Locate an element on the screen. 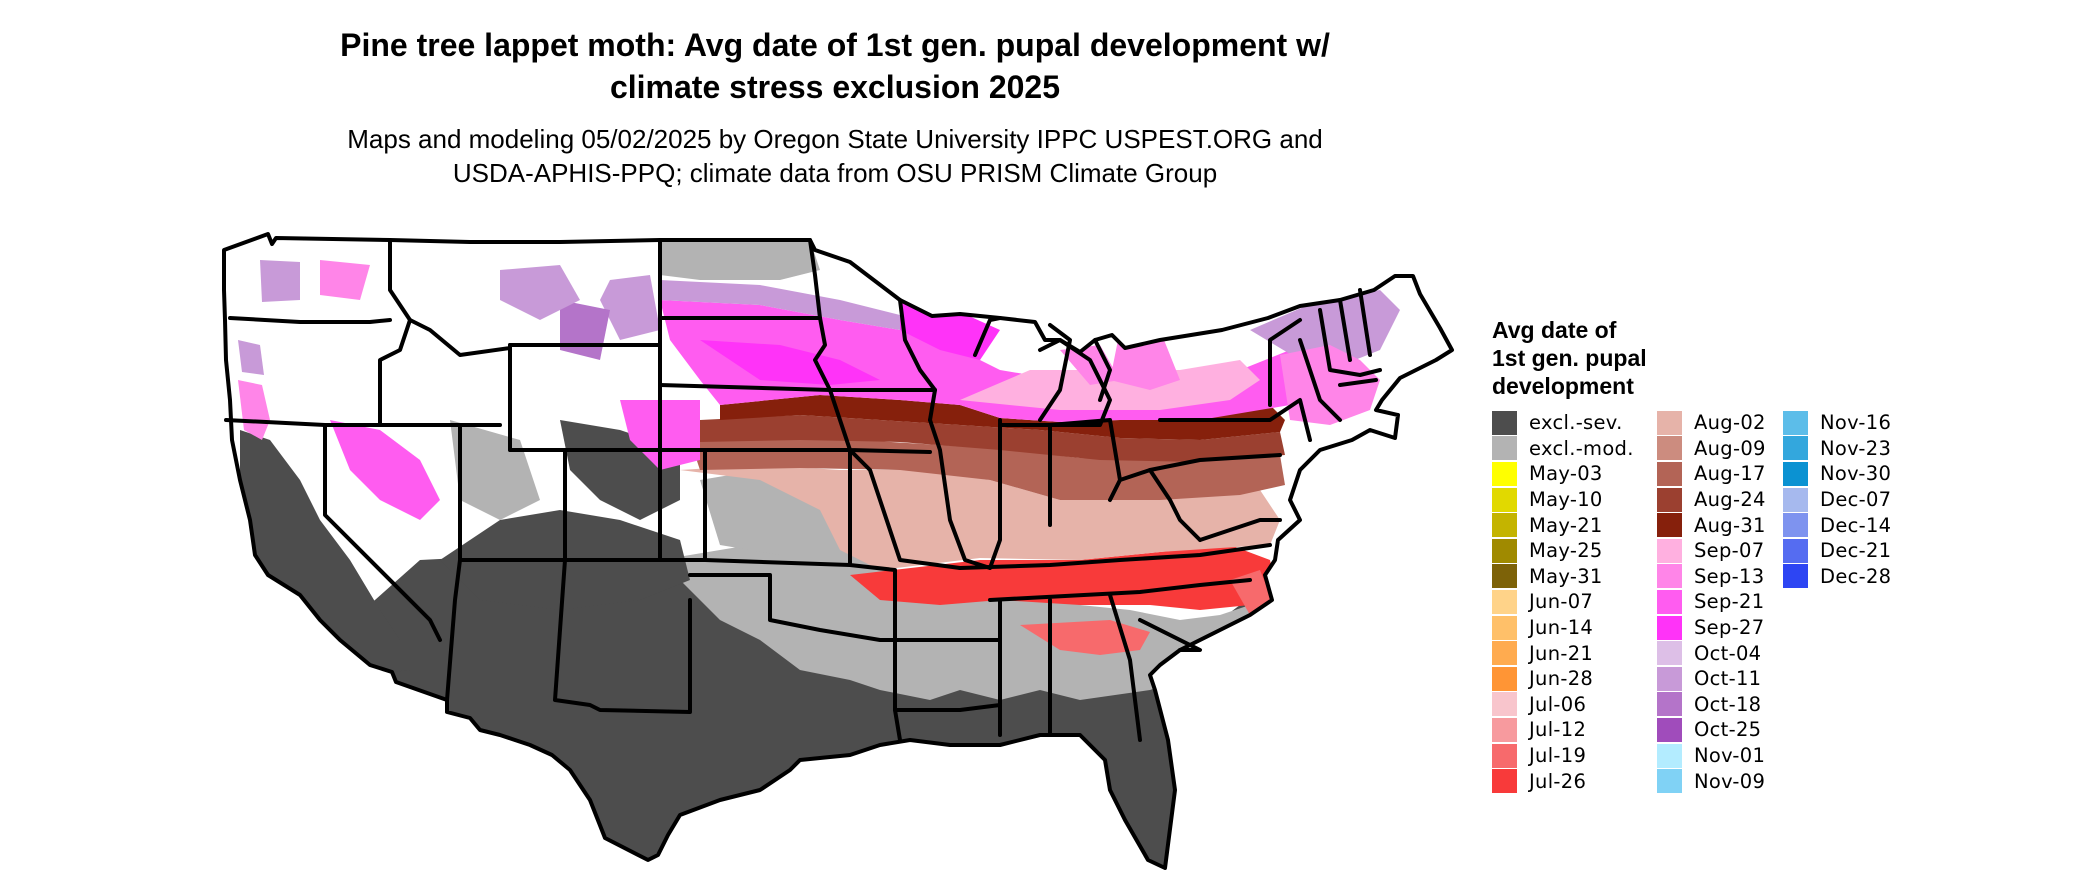 The width and height of the screenshot is (2100, 895). legend-label: Aug-24 is located at coordinates (1730, 500).